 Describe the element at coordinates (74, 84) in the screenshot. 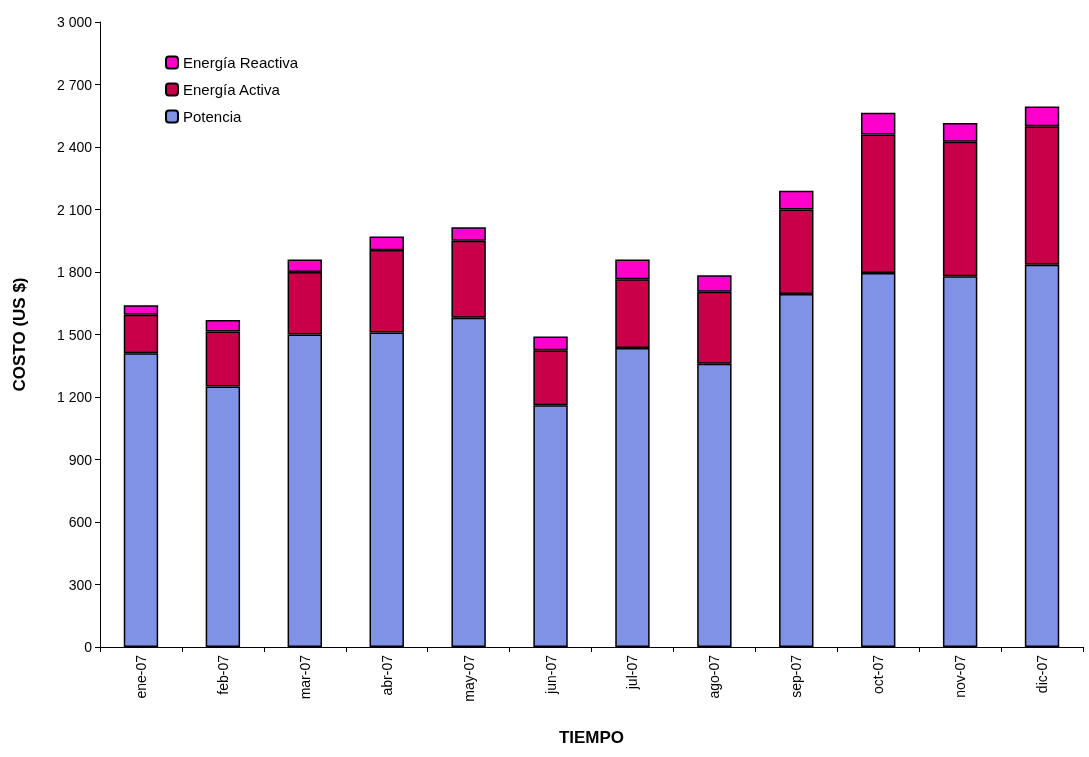

I see `y-tick-label: 2 700` at that location.